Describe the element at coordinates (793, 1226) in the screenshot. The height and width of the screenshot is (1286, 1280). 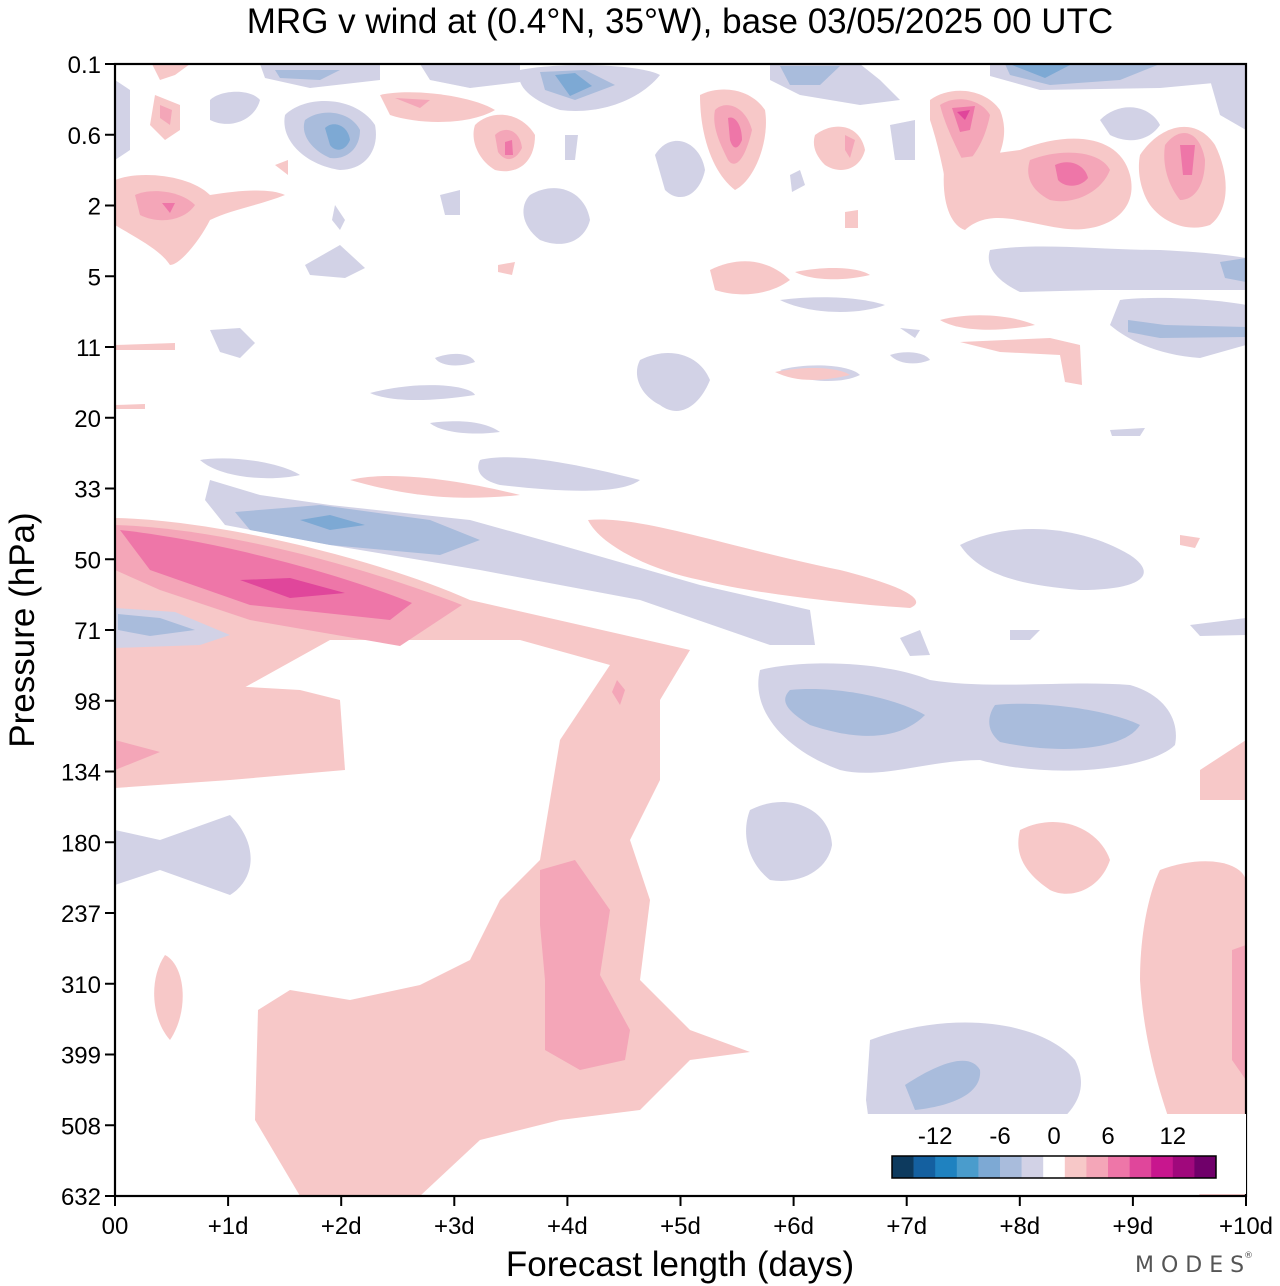
I see `x-tick-label: +6d` at that location.